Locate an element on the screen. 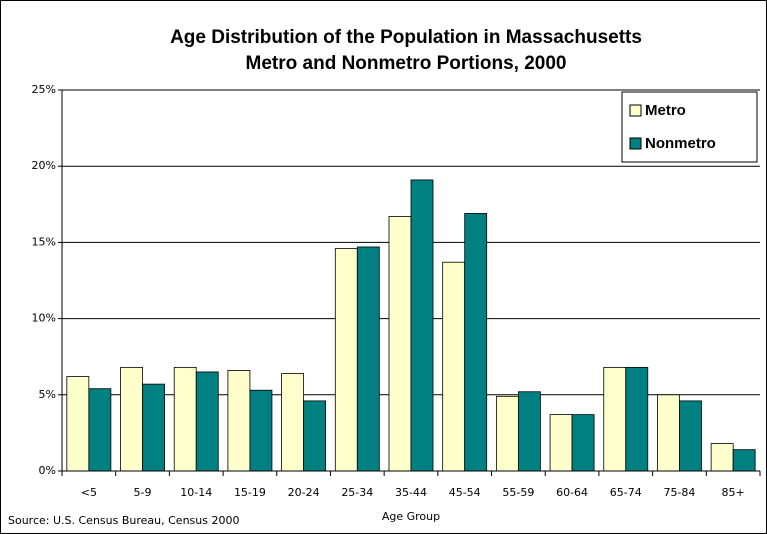 This screenshot has width=767, height=534. legend-box is located at coordinates (689, 127).